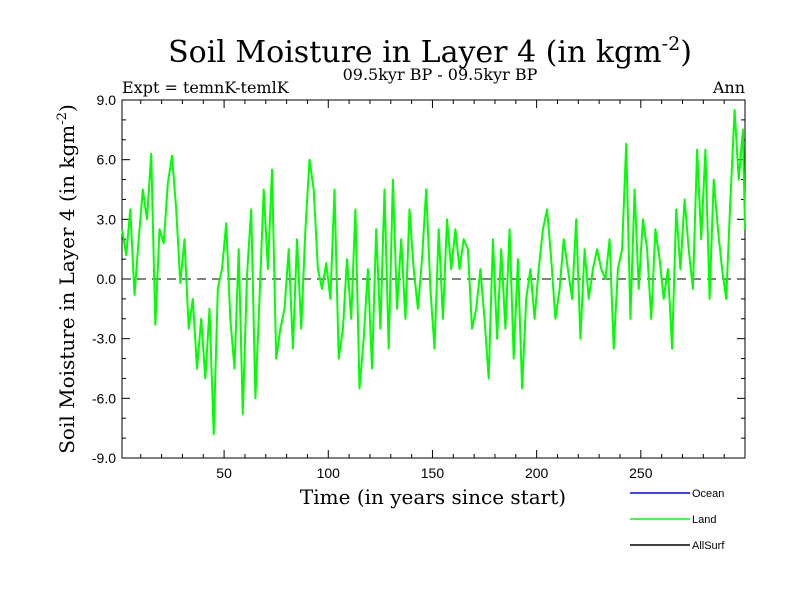  I want to click on x-tick-label: 50, so click(224, 473).